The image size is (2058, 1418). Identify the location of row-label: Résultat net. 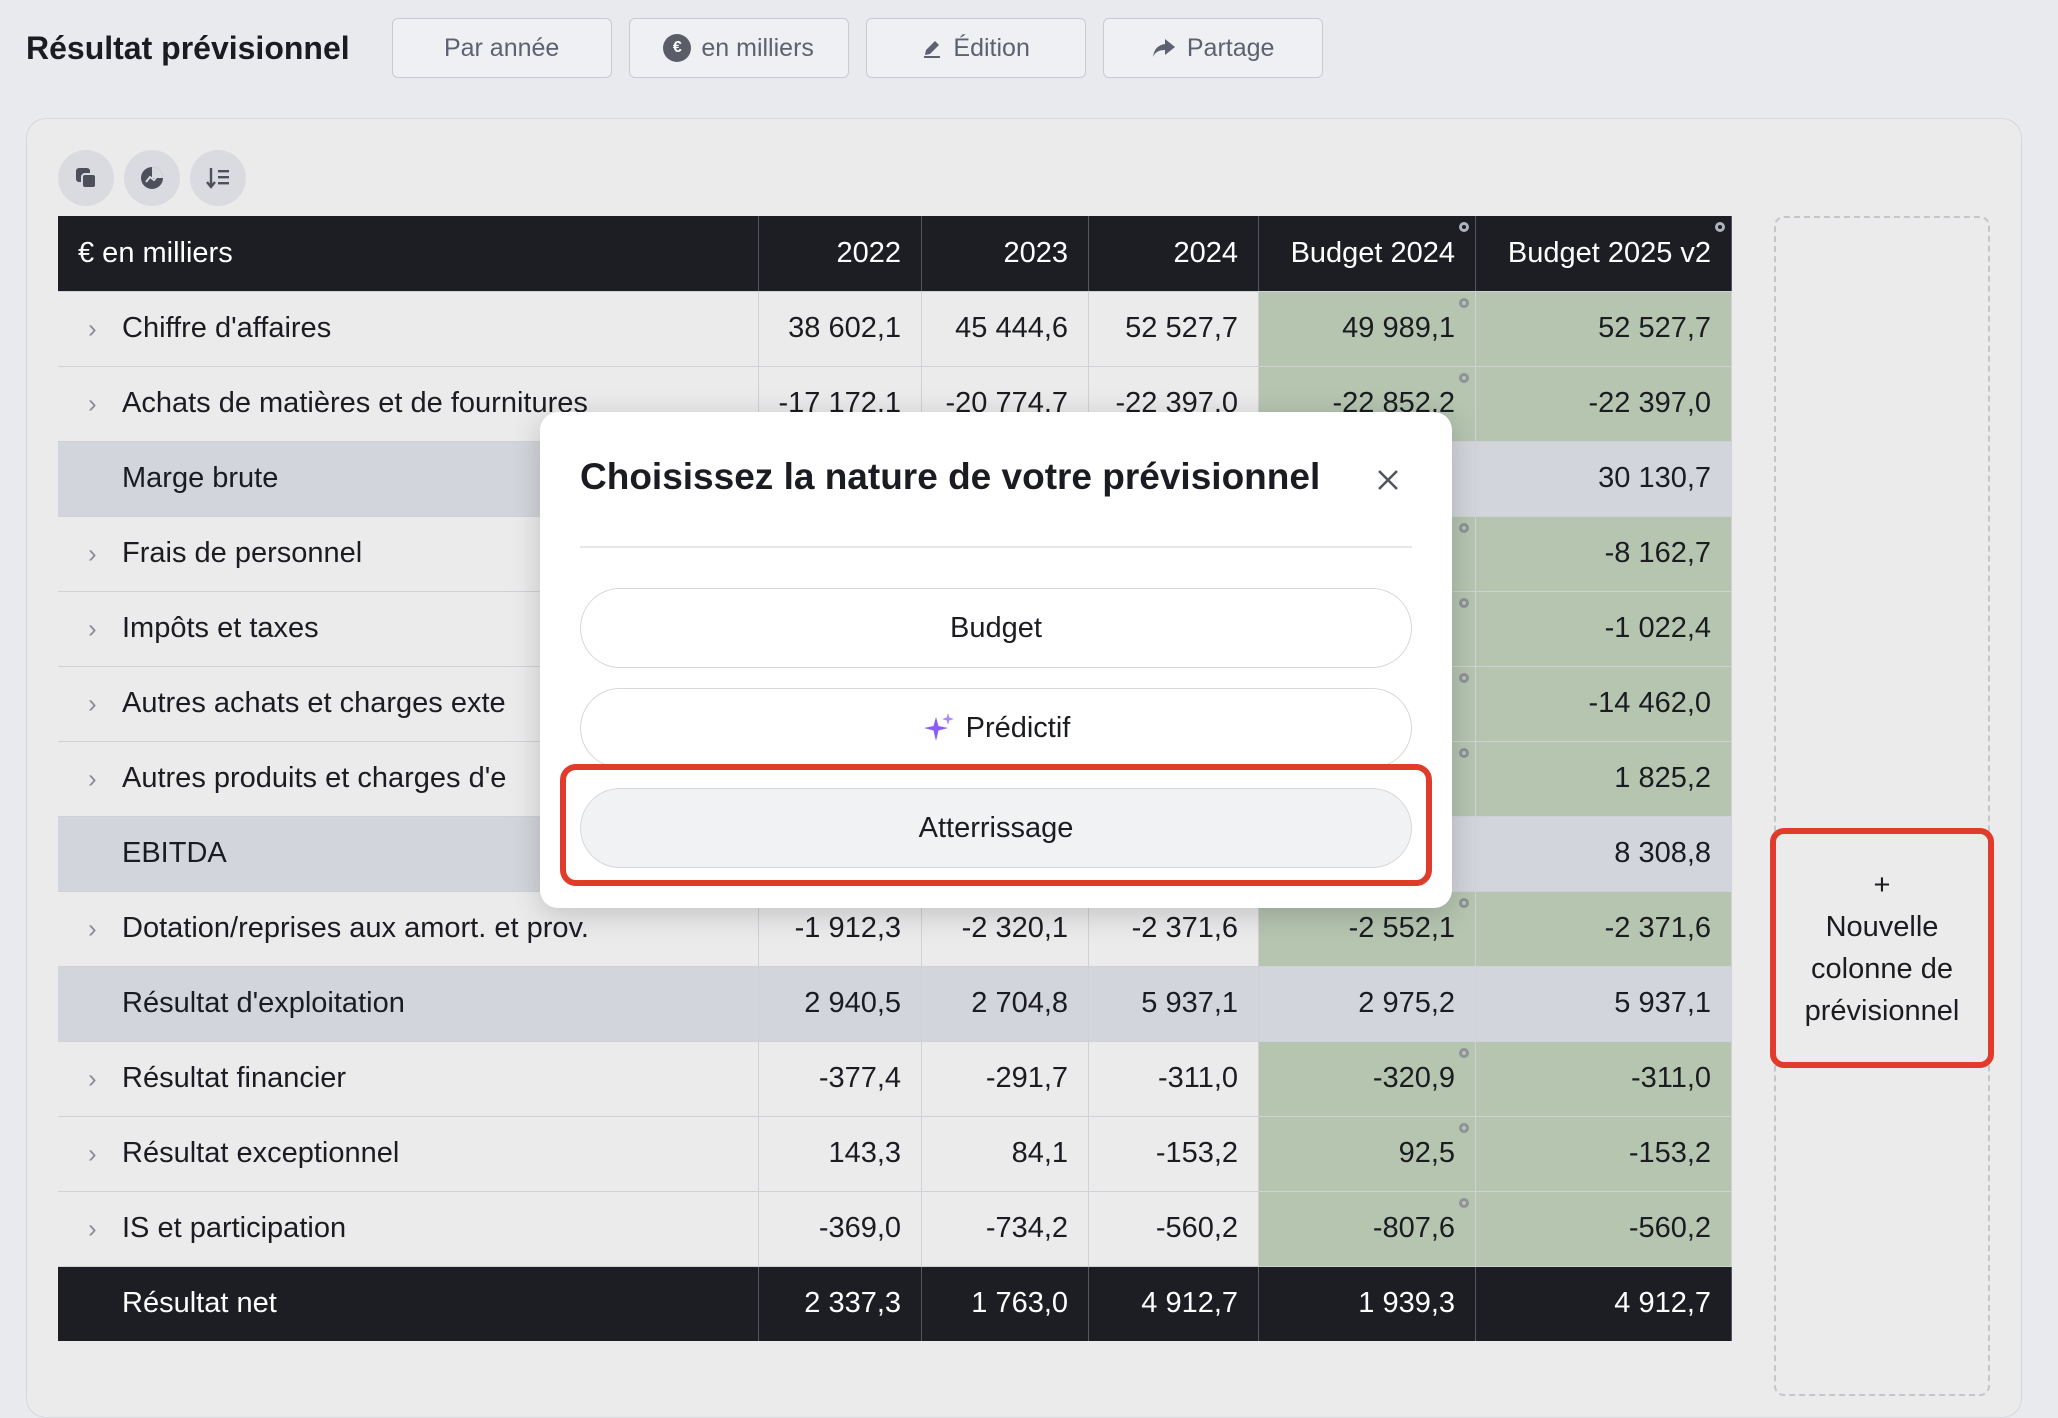
(408, 1303).